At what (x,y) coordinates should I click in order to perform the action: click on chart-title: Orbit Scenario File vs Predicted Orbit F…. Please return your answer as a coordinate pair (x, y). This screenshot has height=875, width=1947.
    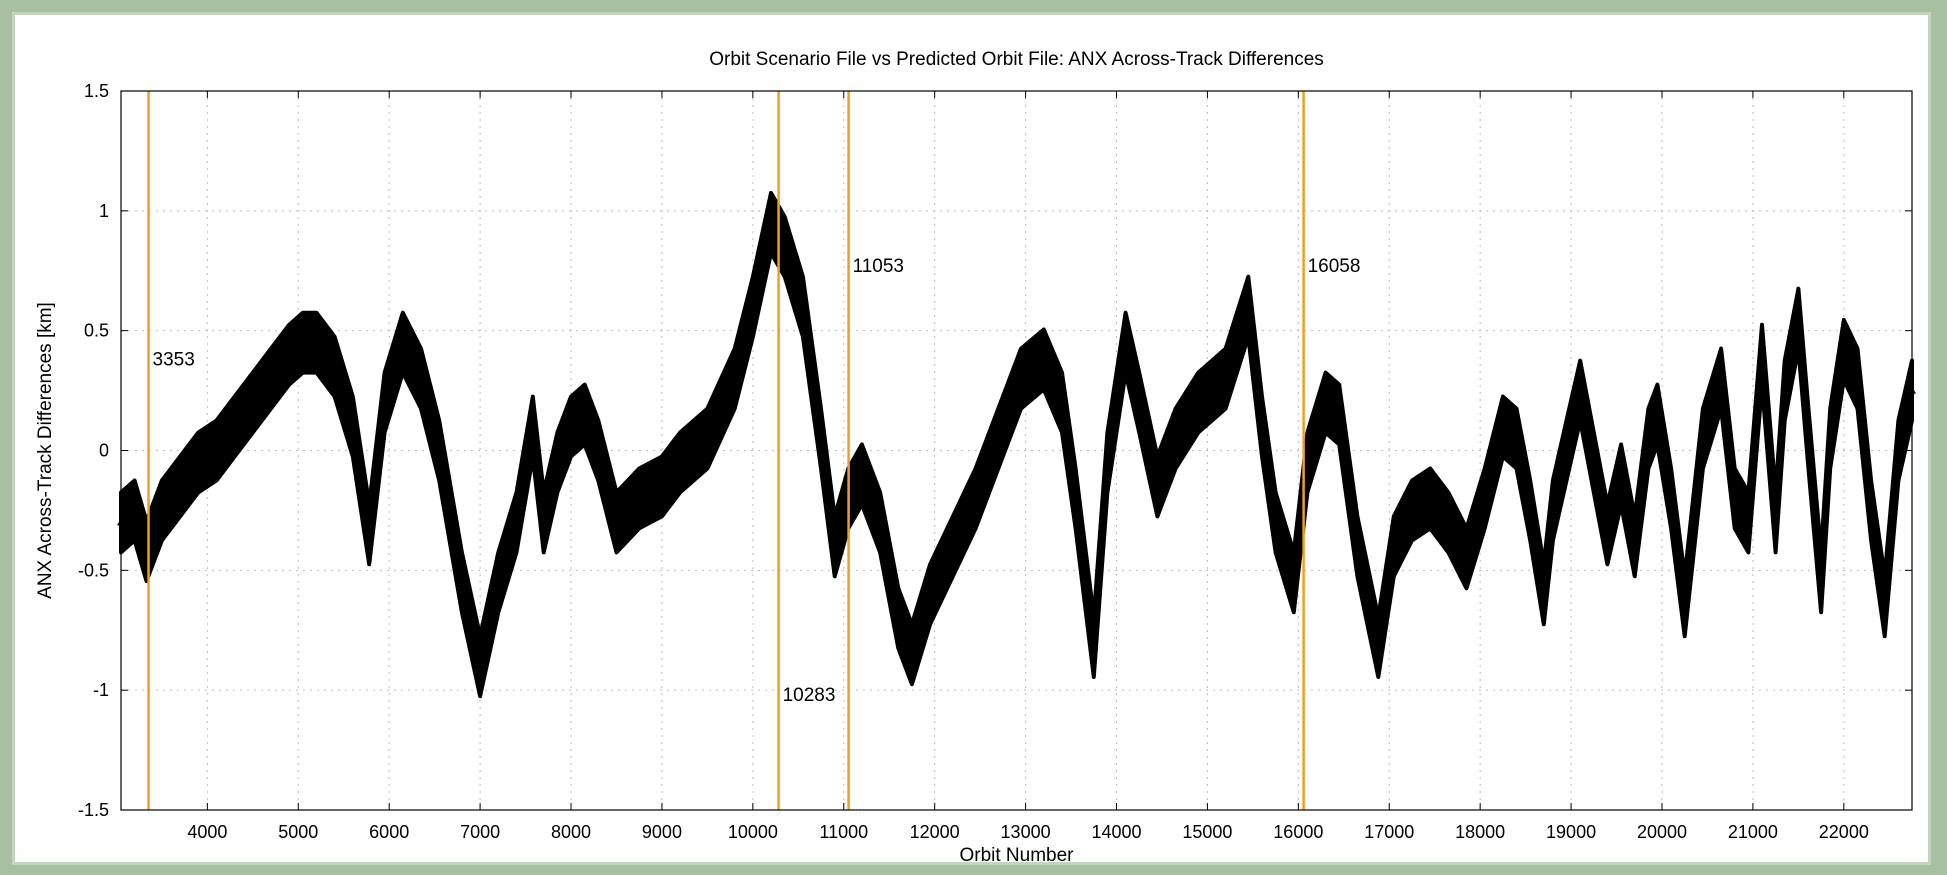
    Looking at the image, I should click on (1016, 59).